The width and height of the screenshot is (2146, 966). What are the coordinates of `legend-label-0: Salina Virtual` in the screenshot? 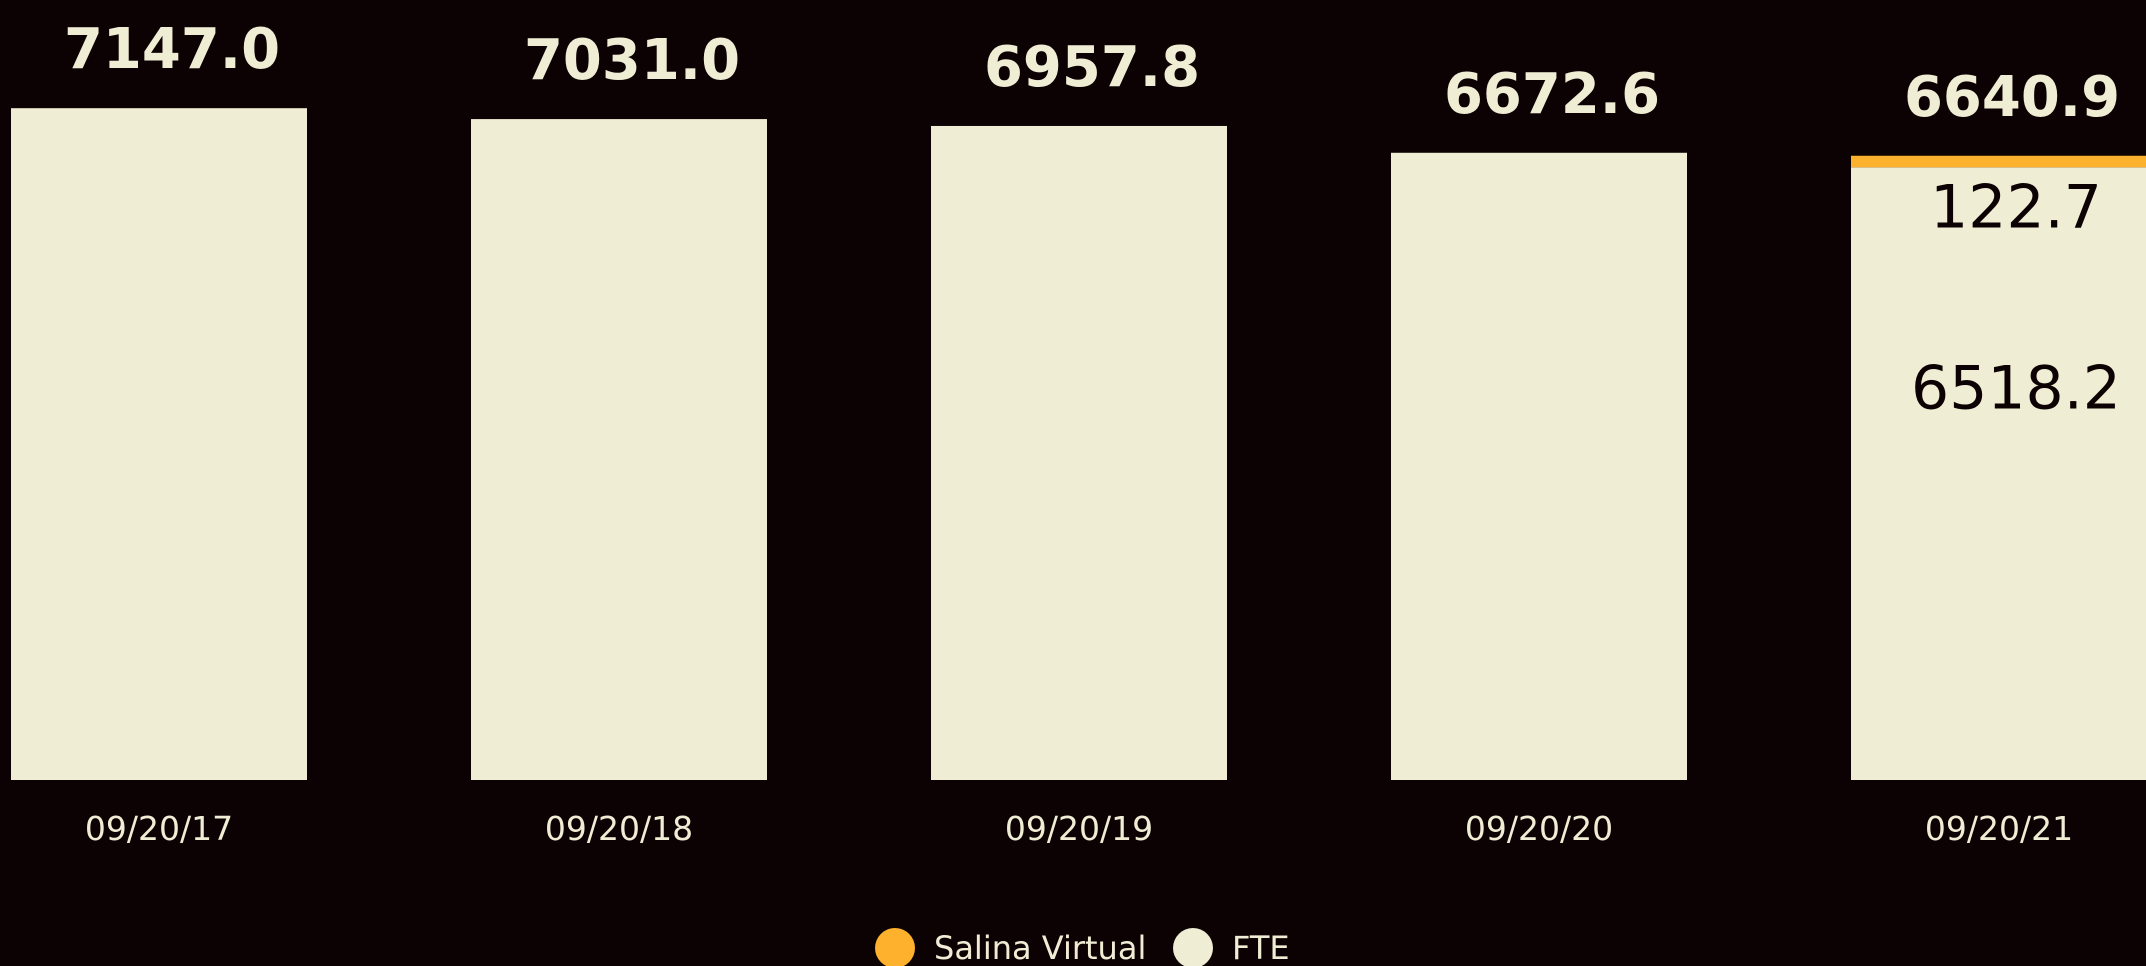 It's located at (1040, 947).